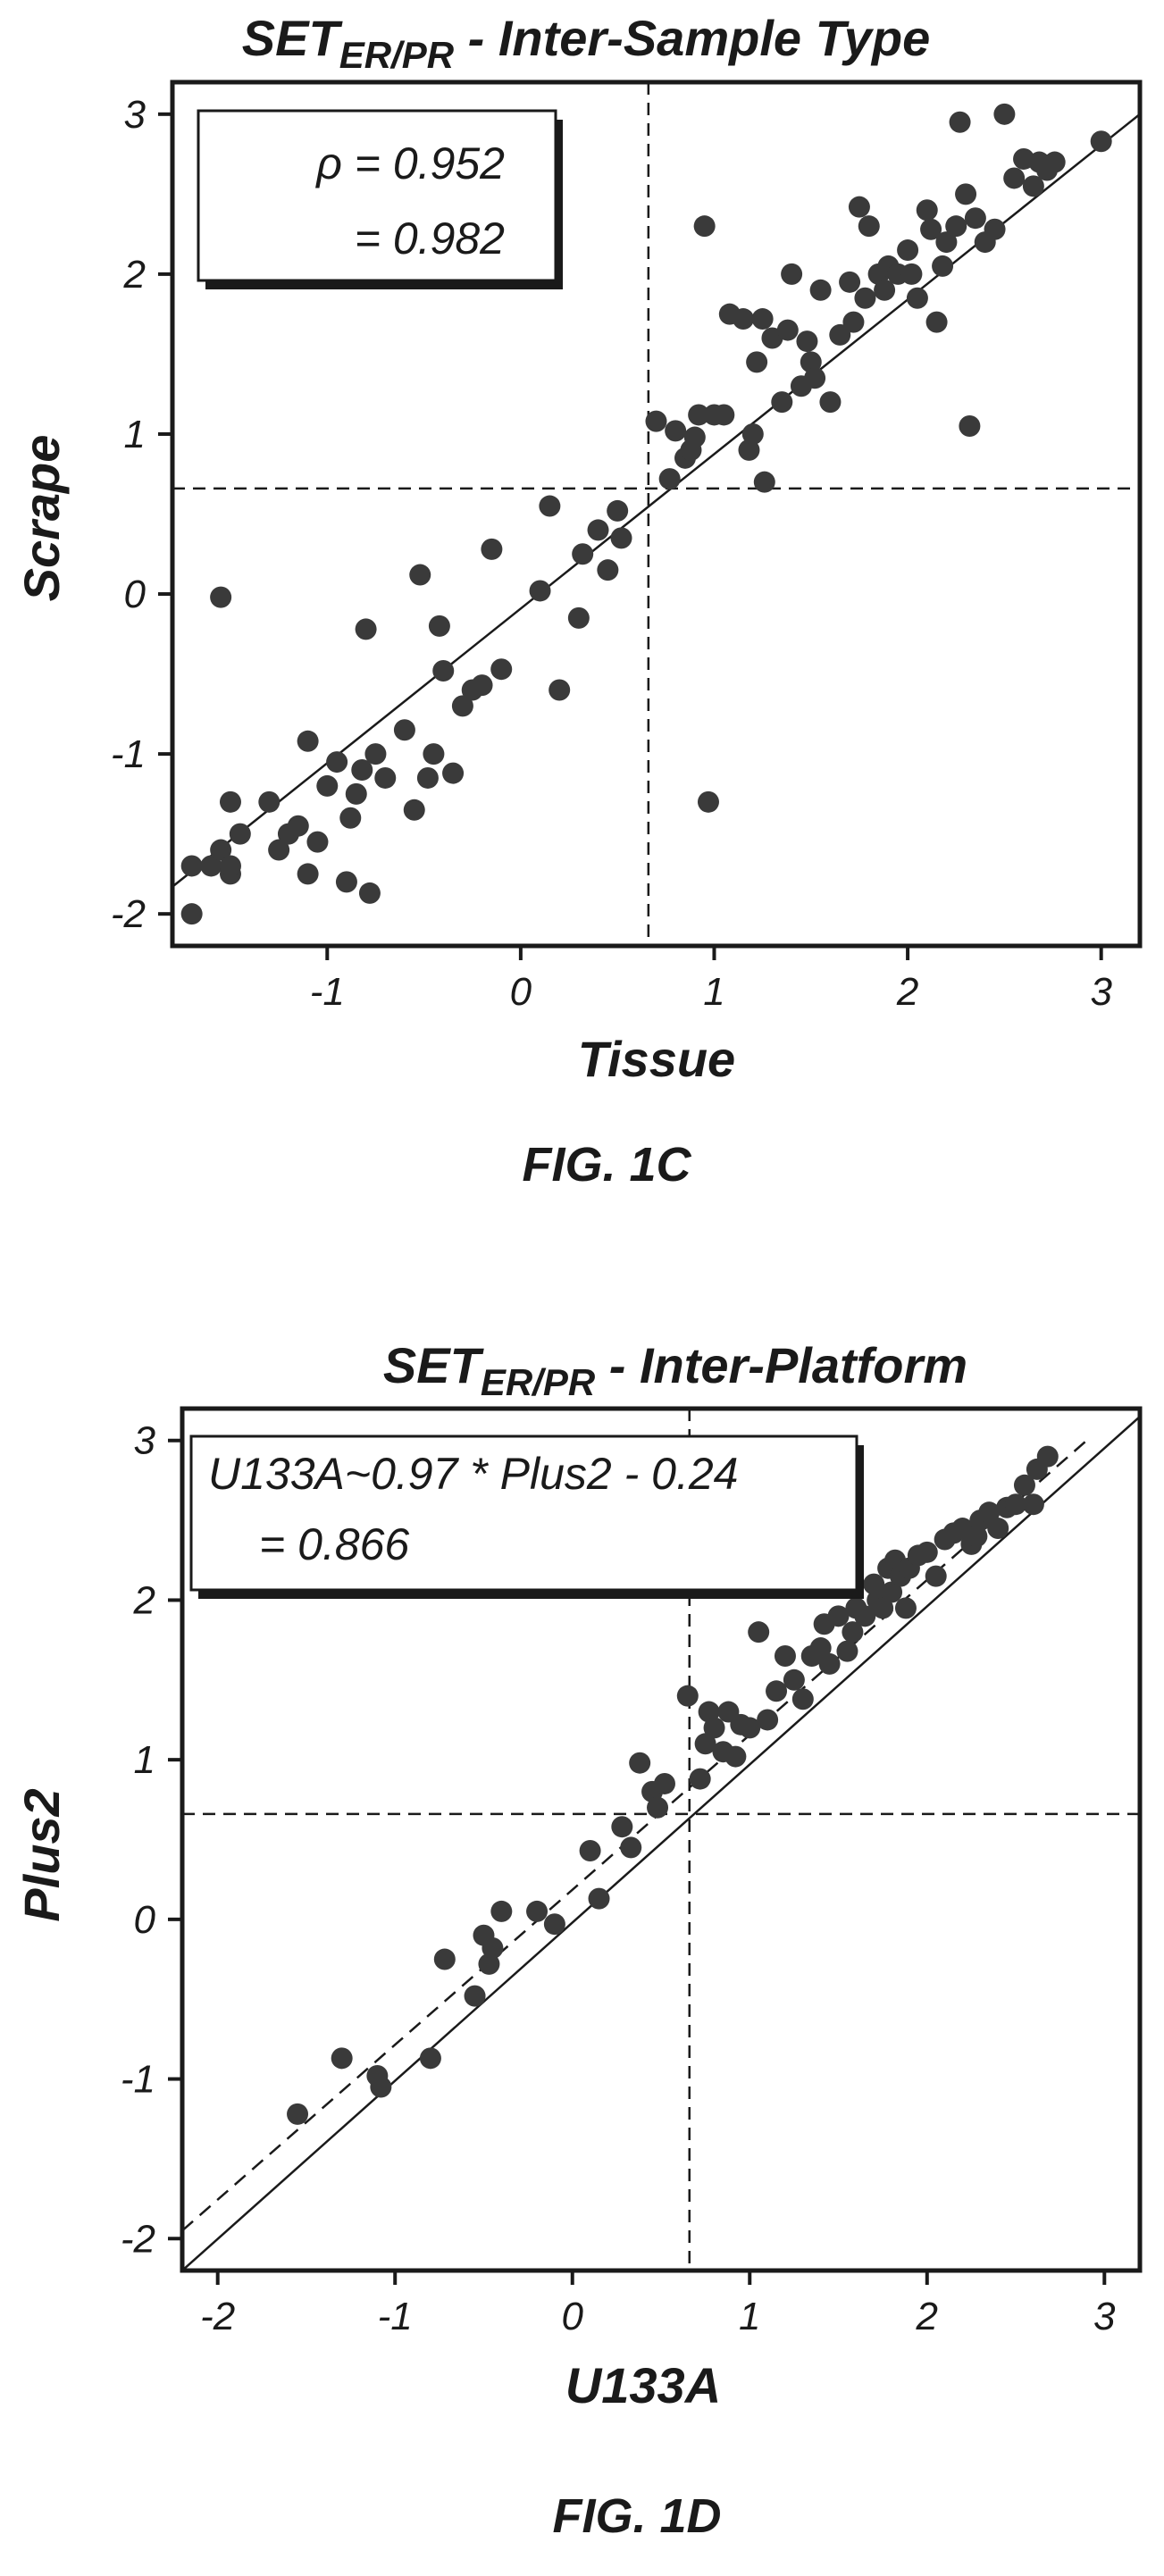 This screenshot has width=1164, height=2576. Describe the element at coordinates (675, 1370) in the screenshot. I see `chart-title: SETER/PR - Inter-Platform` at that location.